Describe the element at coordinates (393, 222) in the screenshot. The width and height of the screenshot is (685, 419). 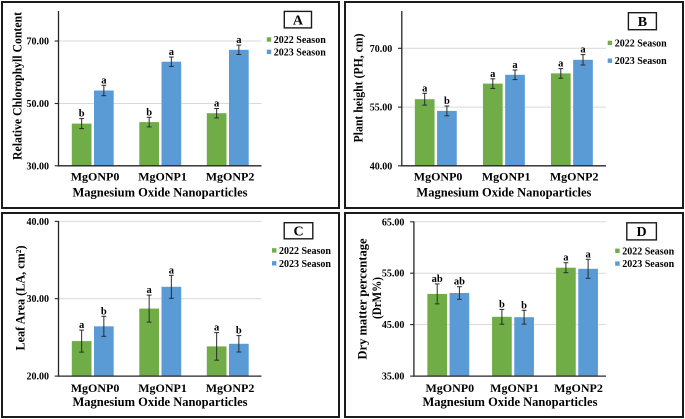
I see `svg-text: 65.00` at that location.